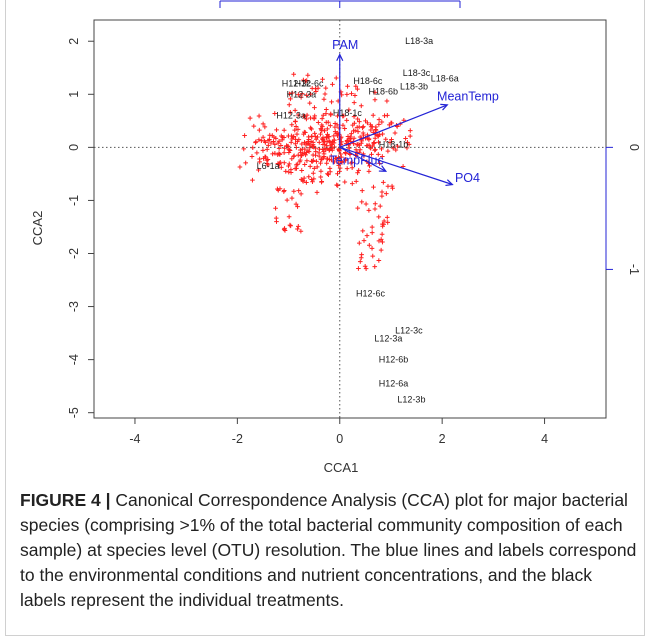 The image size is (655, 641). What do you see at coordinates (417, 73) in the screenshot?
I see `treatment-label: L18-3c` at bounding box center [417, 73].